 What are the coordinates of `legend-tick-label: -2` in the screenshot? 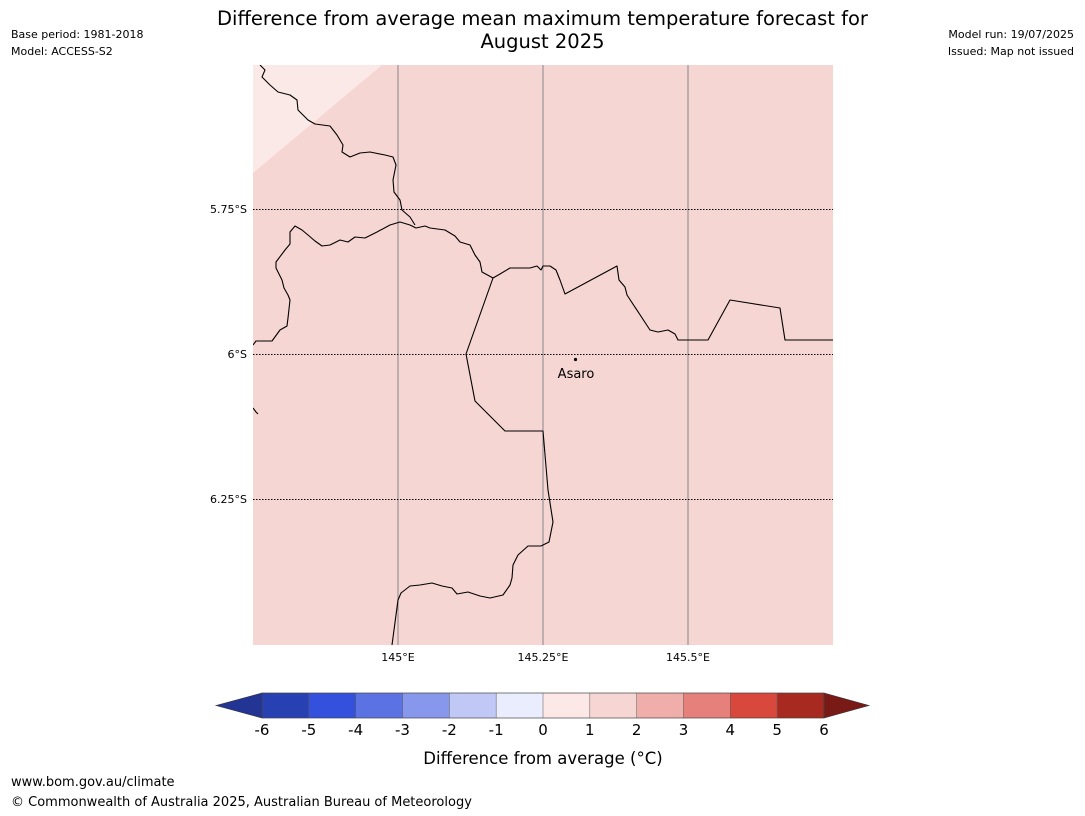 It's located at (449, 730).